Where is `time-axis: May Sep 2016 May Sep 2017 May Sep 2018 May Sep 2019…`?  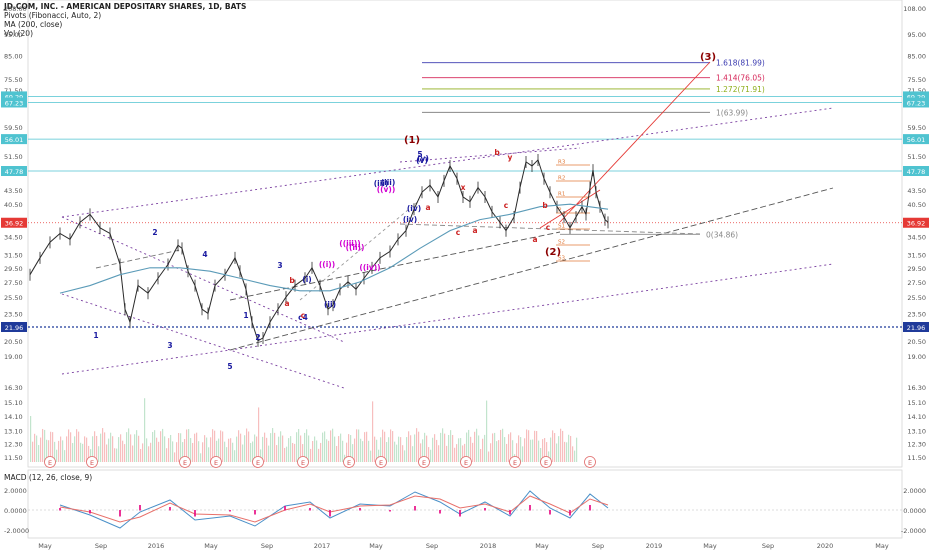
time-axis: May Sep 2016 May Sep 2017 May Sep 2018 May Sep 2019… is located at coordinates (463, 546).